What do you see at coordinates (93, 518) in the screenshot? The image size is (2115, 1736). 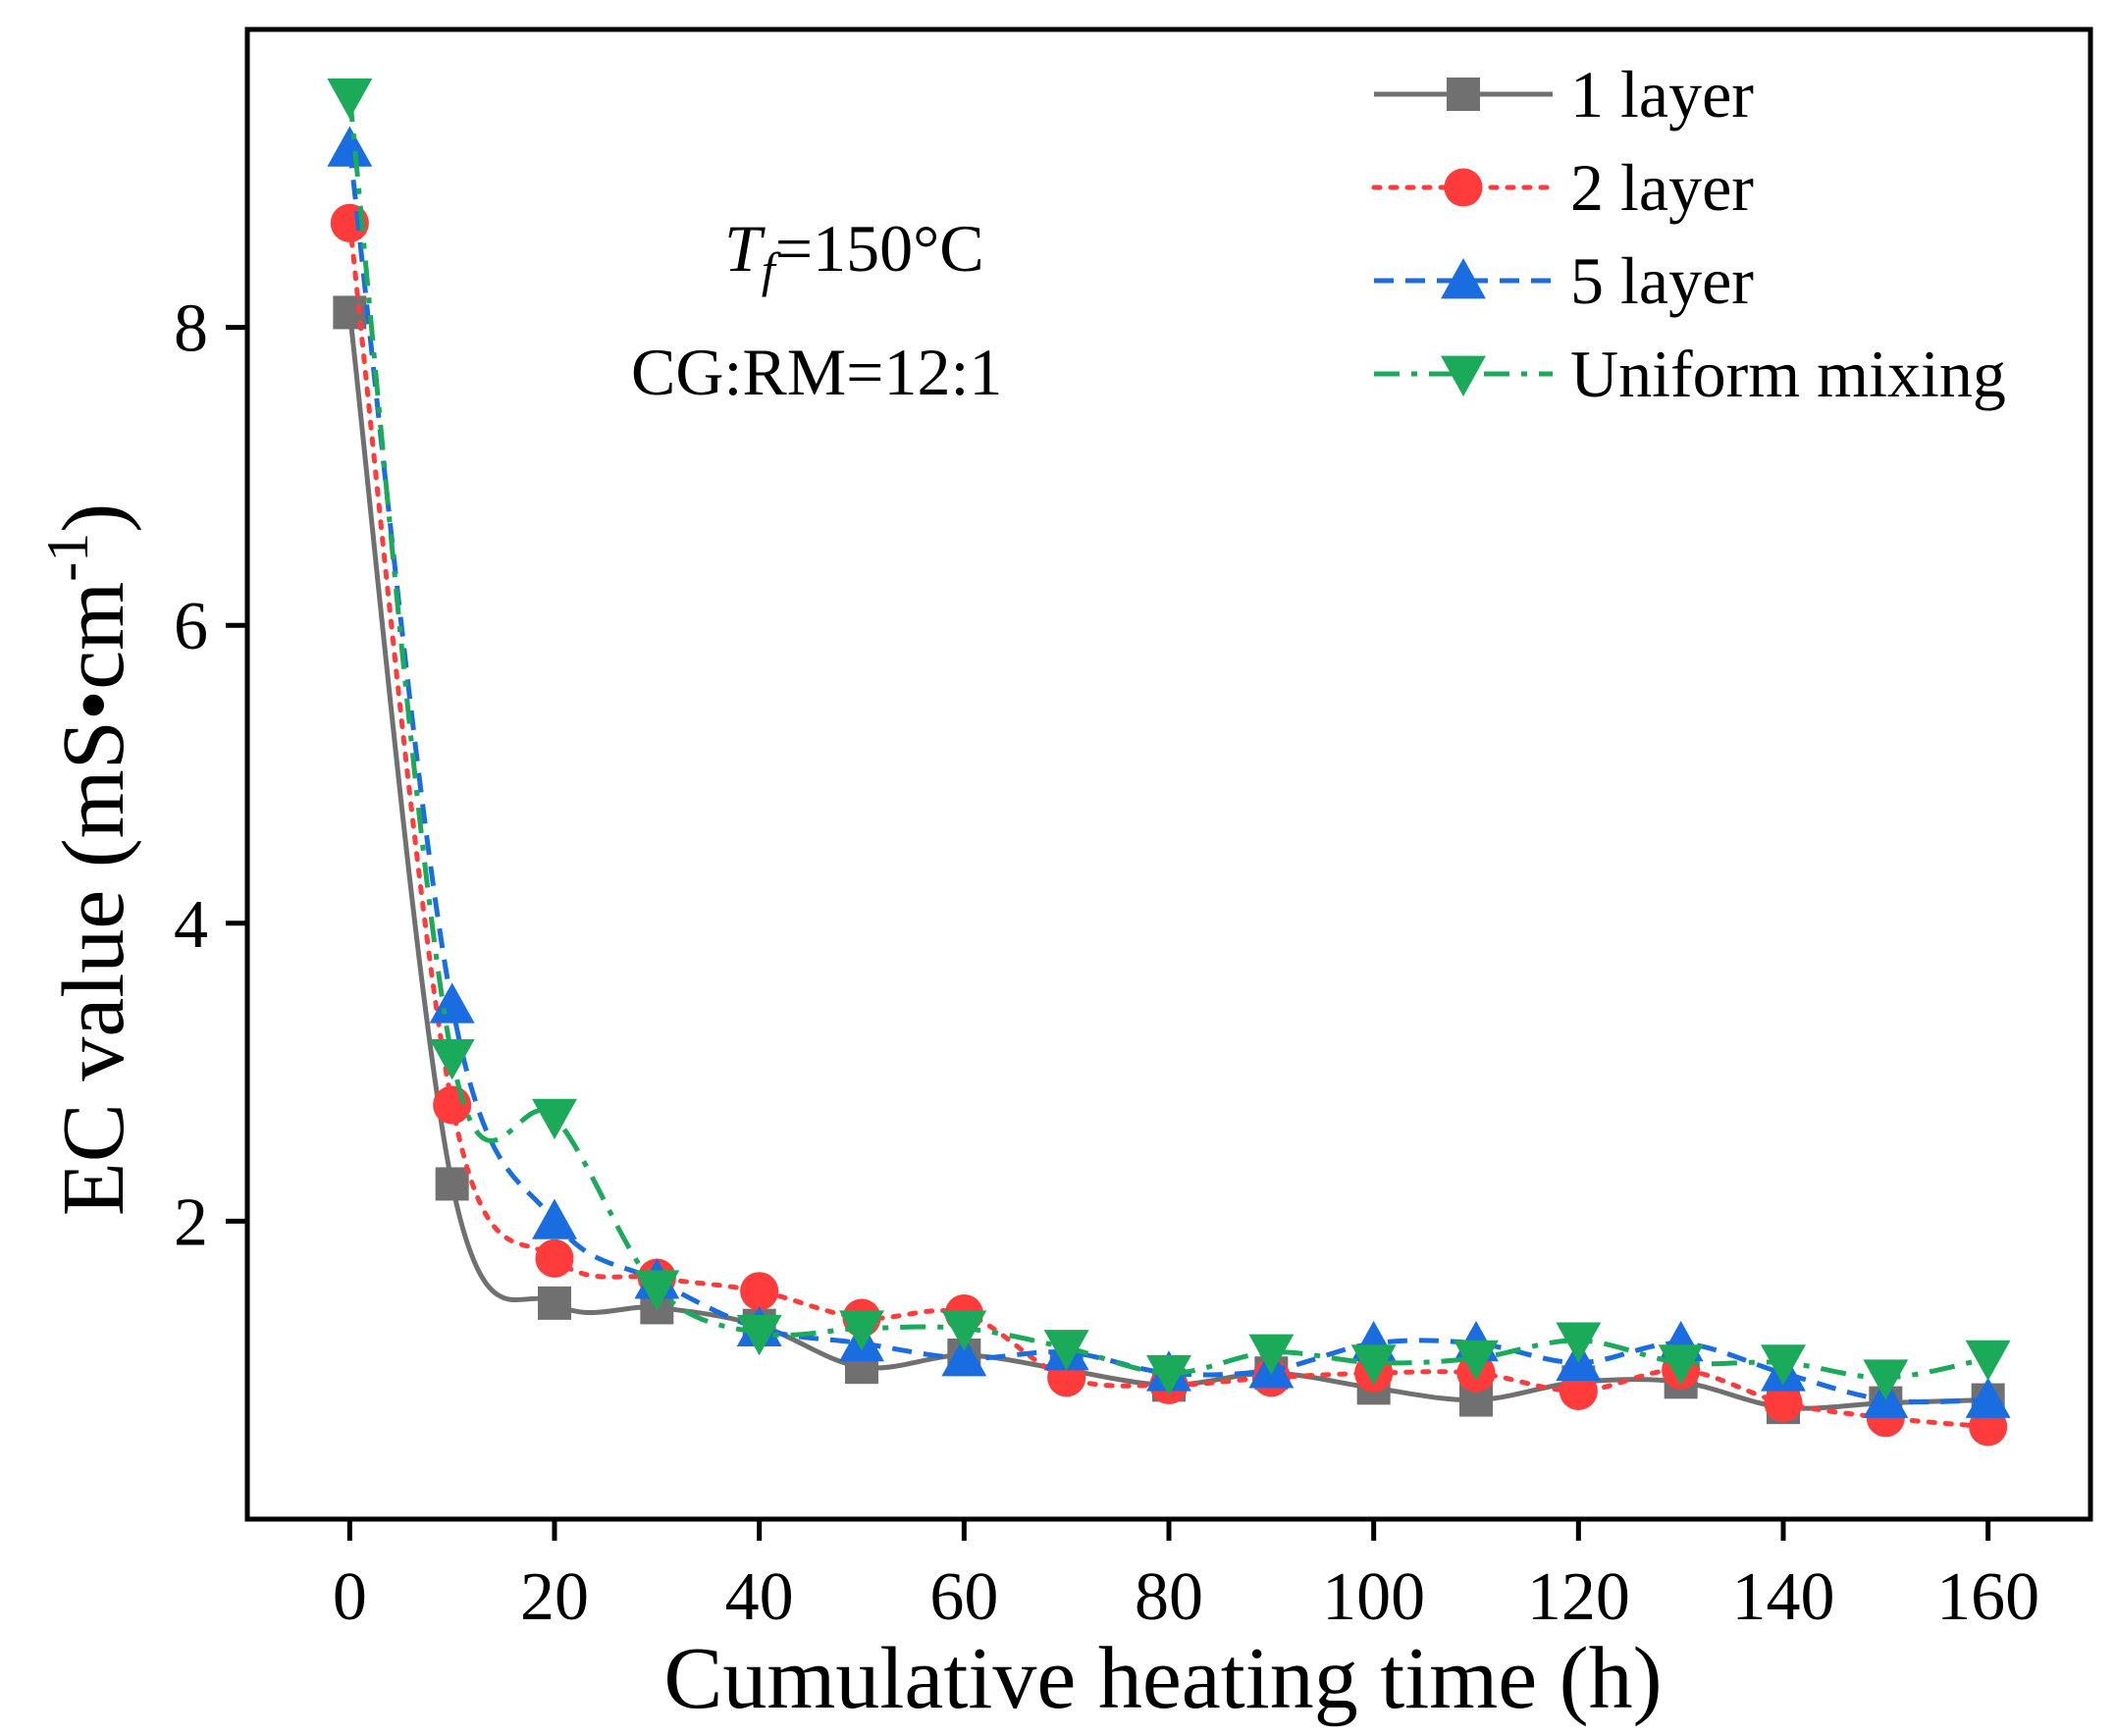 I see `y-axis-label-close: )` at bounding box center [93, 518].